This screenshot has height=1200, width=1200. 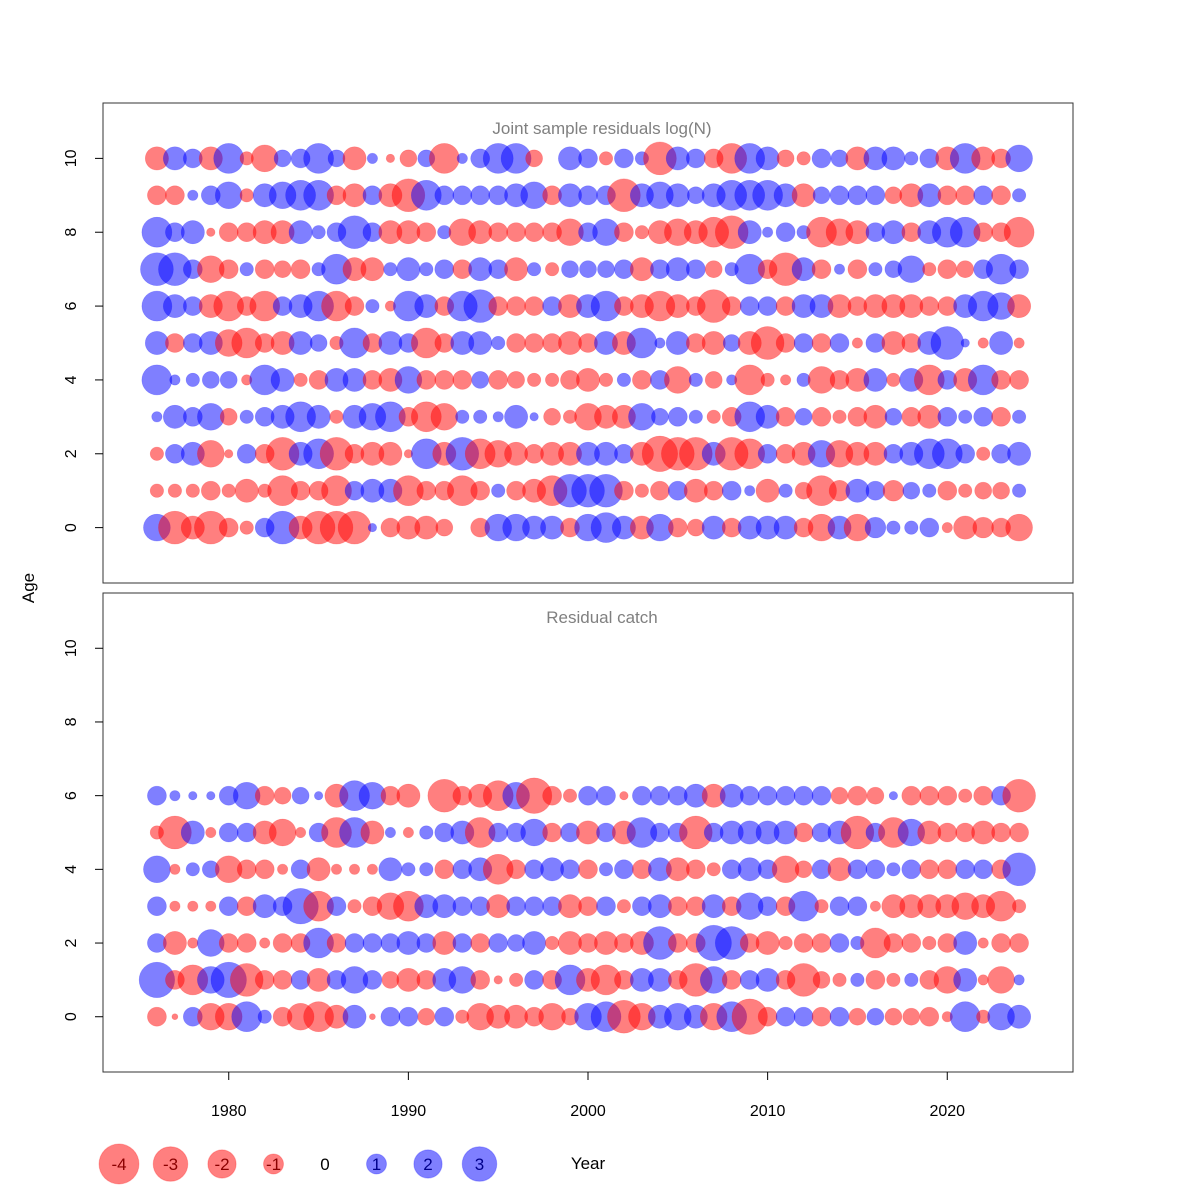 What do you see at coordinates (170, 1164) in the screenshot?
I see `legend-label: -3` at bounding box center [170, 1164].